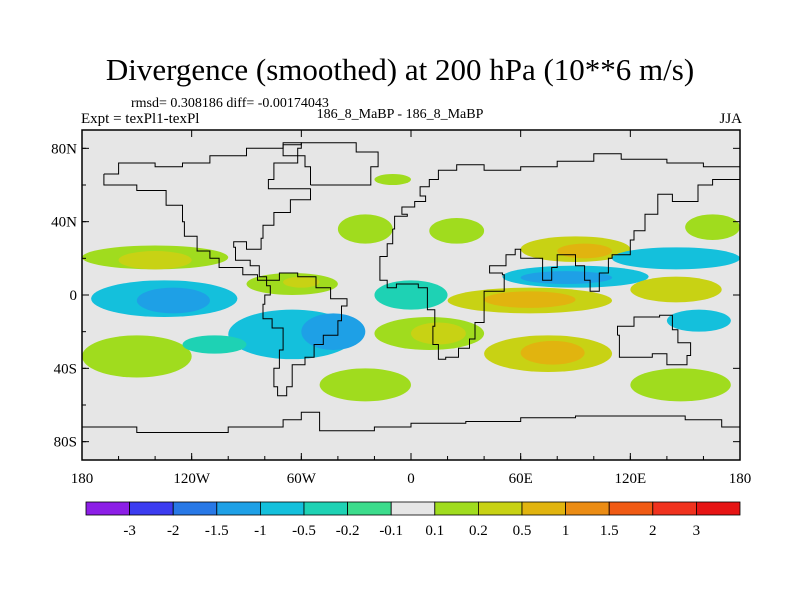  Describe the element at coordinates (434, 531) in the screenshot. I see `colorbar-label: 0.1` at that location.